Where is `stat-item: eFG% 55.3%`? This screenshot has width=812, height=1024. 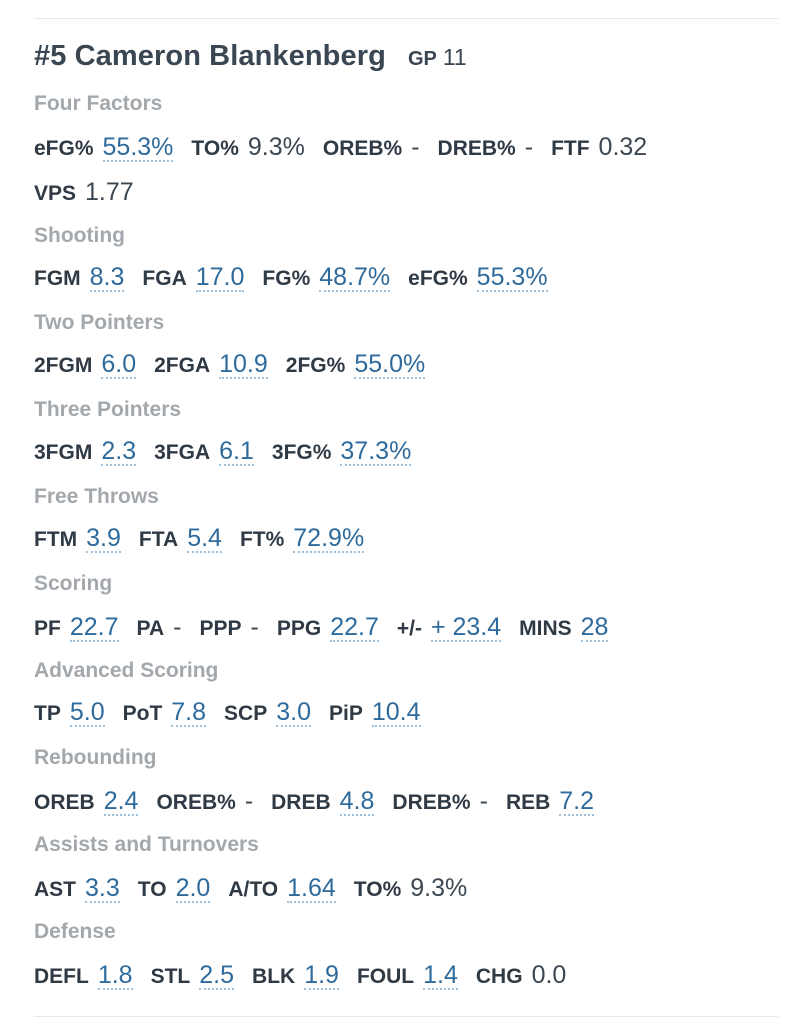
stat-item: eFG% 55.3% is located at coordinates (104, 148).